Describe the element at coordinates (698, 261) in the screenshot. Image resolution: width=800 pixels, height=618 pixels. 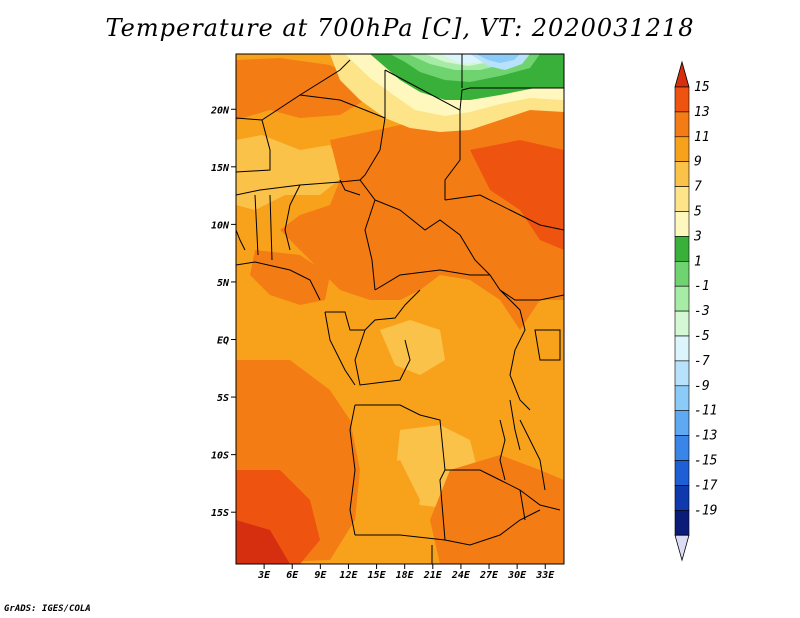
I see `colorbar-label: 1` at that location.